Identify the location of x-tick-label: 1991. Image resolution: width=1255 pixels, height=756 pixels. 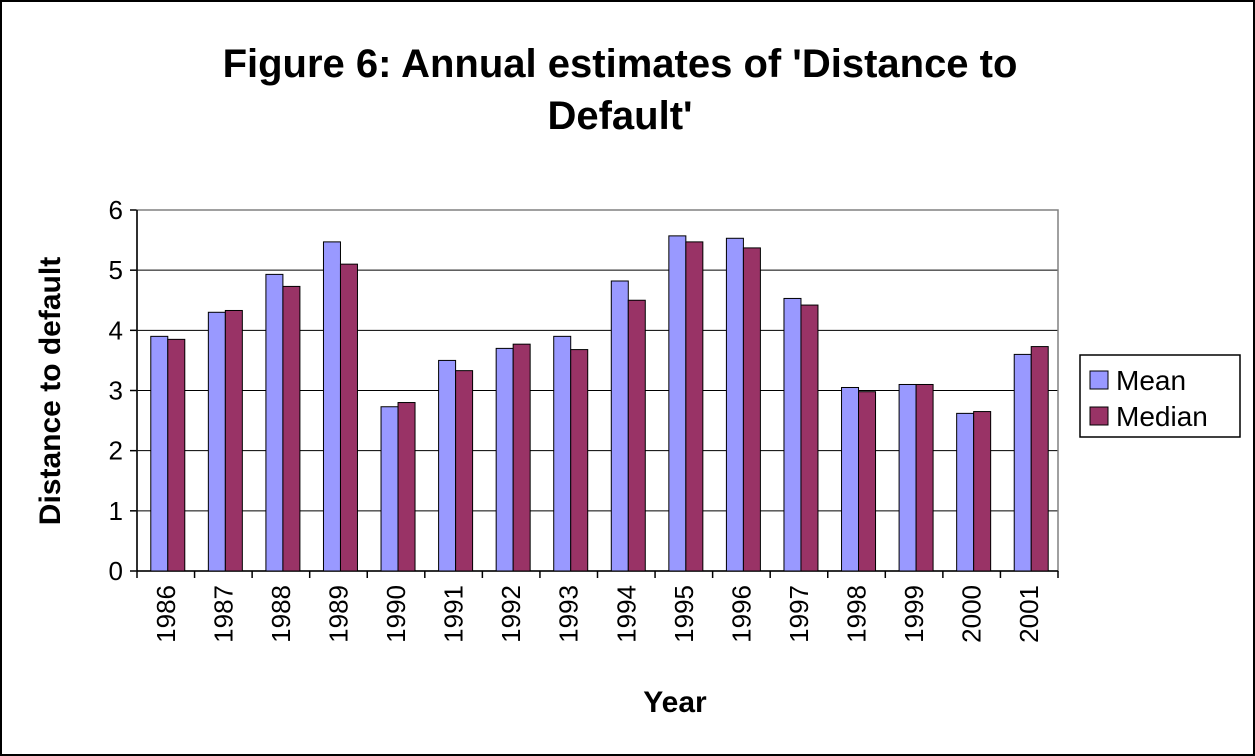
(454, 614).